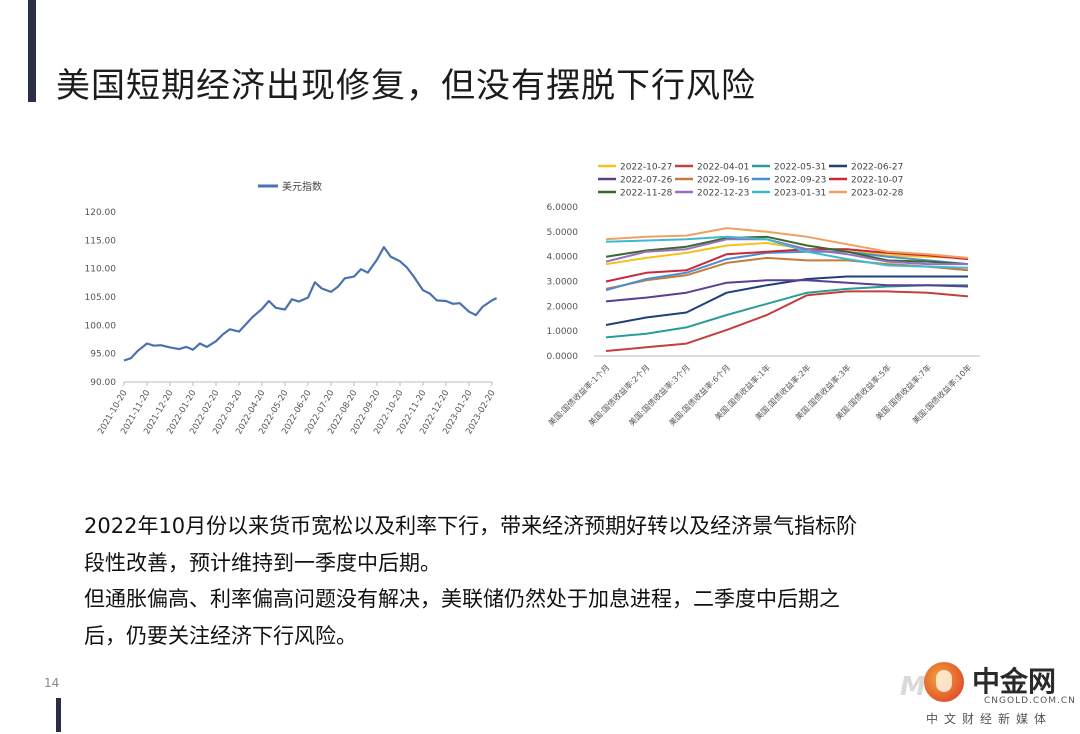  What do you see at coordinates (101, 213) in the screenshot?
I see `y-tick-label: 120.00` at bounding box center [101, 213].